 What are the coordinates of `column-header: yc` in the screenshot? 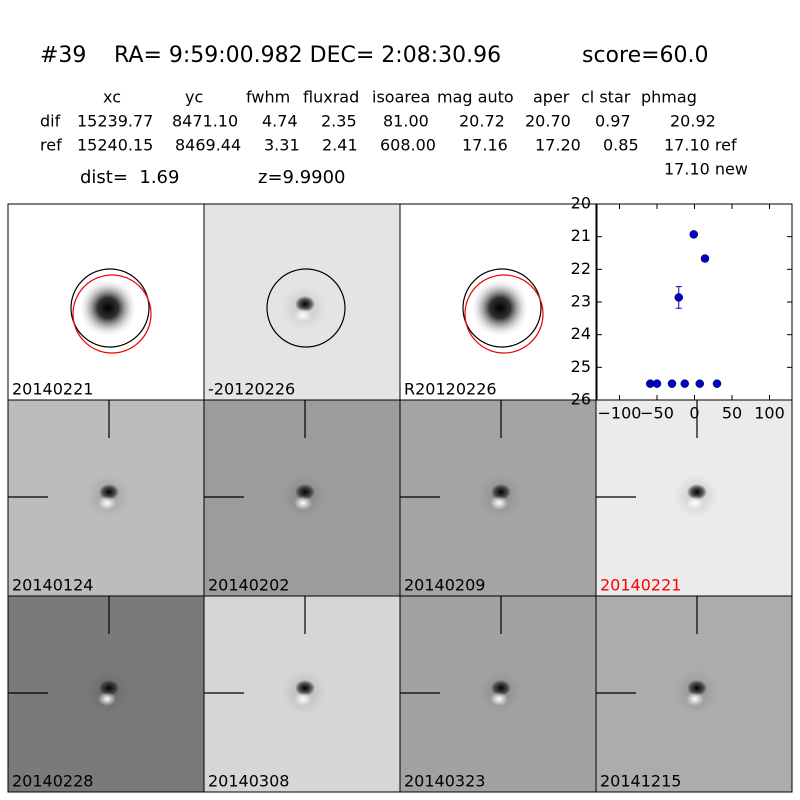 It's located at (194, 97).